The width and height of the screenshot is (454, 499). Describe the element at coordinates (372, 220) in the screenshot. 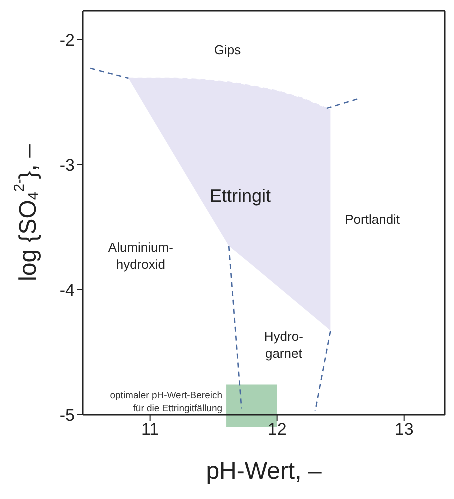

I see `annotation: Portlandit` at that location.